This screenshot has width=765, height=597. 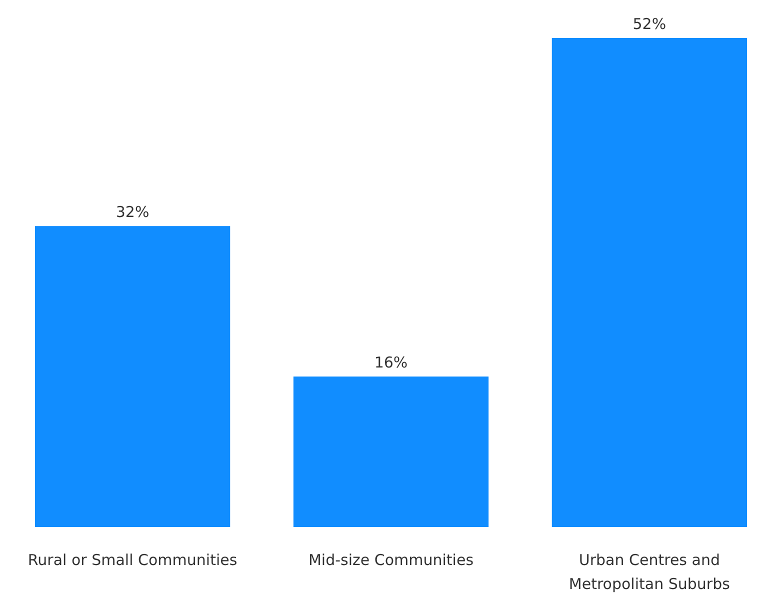 What do you see at coordinates (649, 572) in the screenshot?
I see `x-tick-label: Urban Centres and Metropolitan Suburbs` at bounding box center [649, 572].